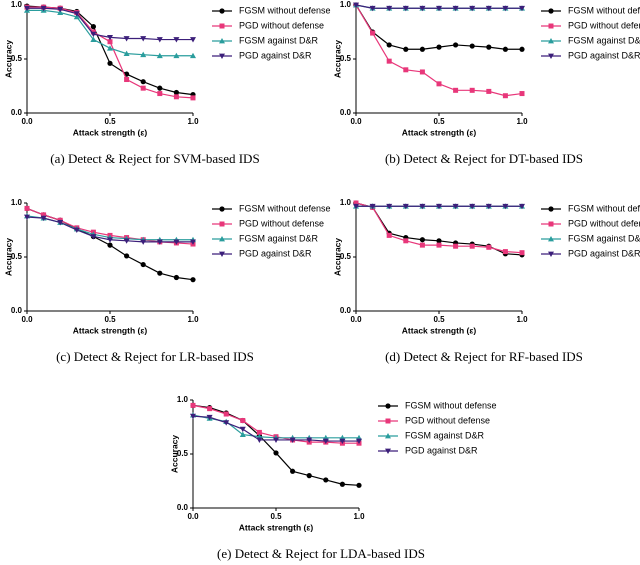  Describe the element at coordinates (154, 158) in the screenshot. I see `caption: (a) Detect & Reject for SVM-based IDS` at that location.